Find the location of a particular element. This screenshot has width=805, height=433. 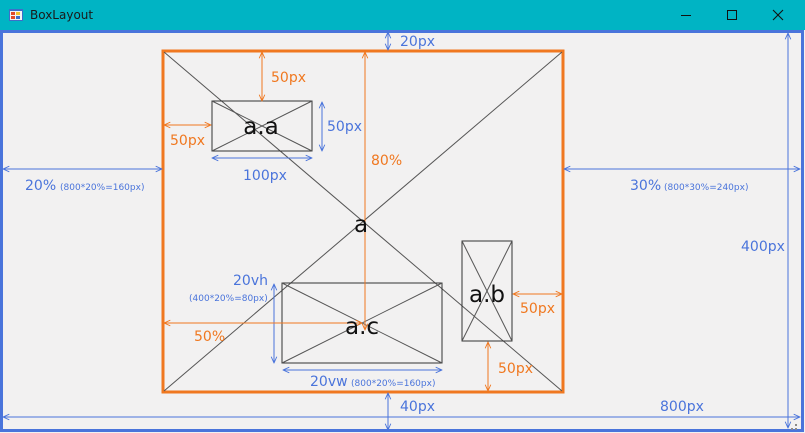

a-height-label: 80% is located at coordinates (386, 161).